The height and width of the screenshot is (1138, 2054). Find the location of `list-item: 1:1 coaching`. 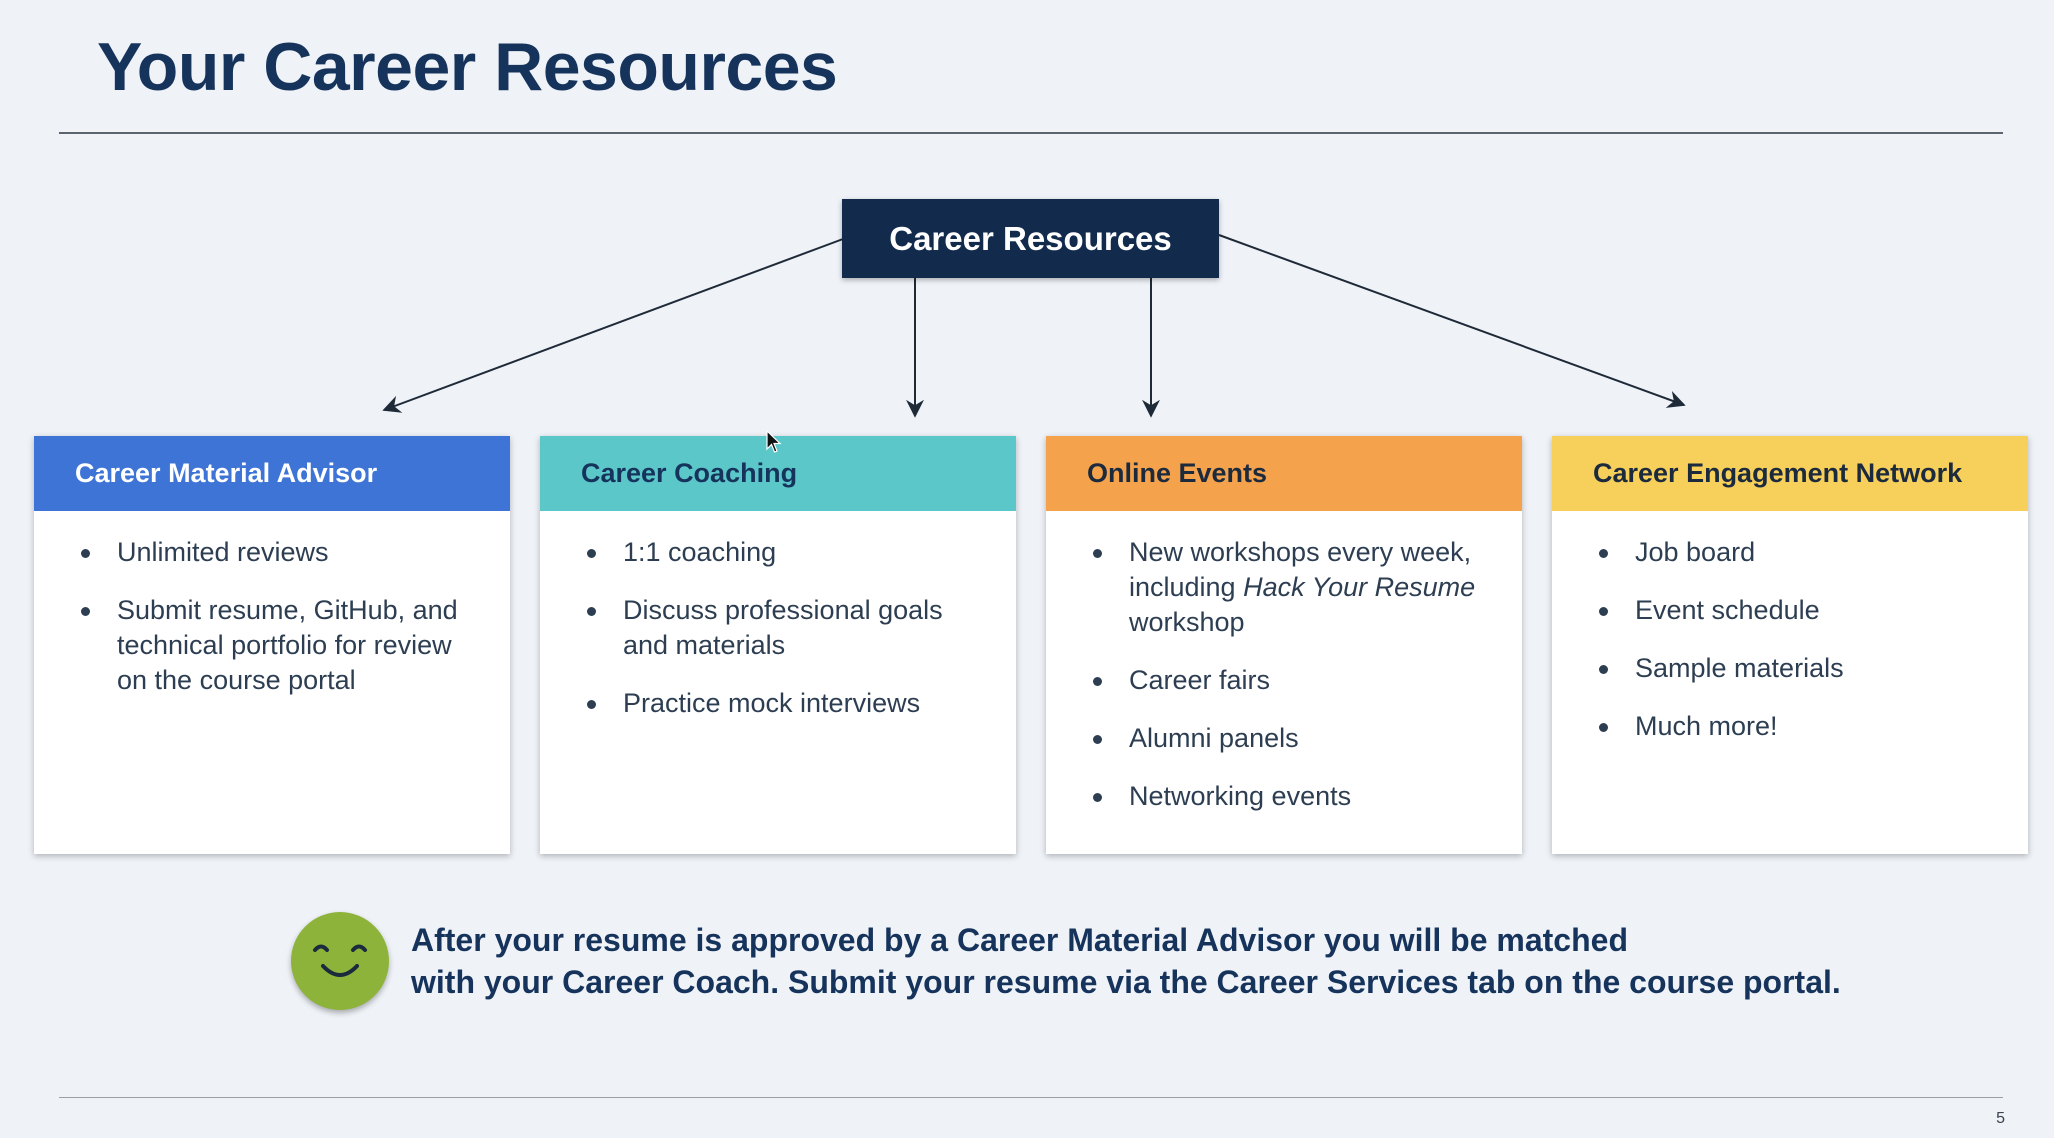

list-item: 1:1 coaching is located at coordinates (786, 552).